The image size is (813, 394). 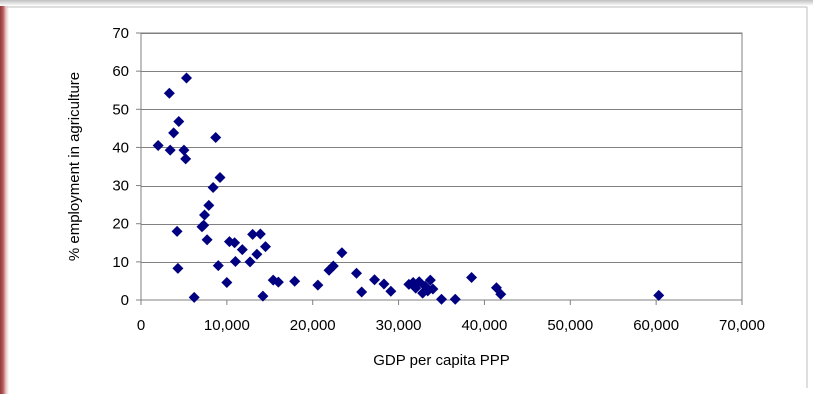 I want to click on y-axis-title: % employment in agriculture, so click(x=74, y=166).